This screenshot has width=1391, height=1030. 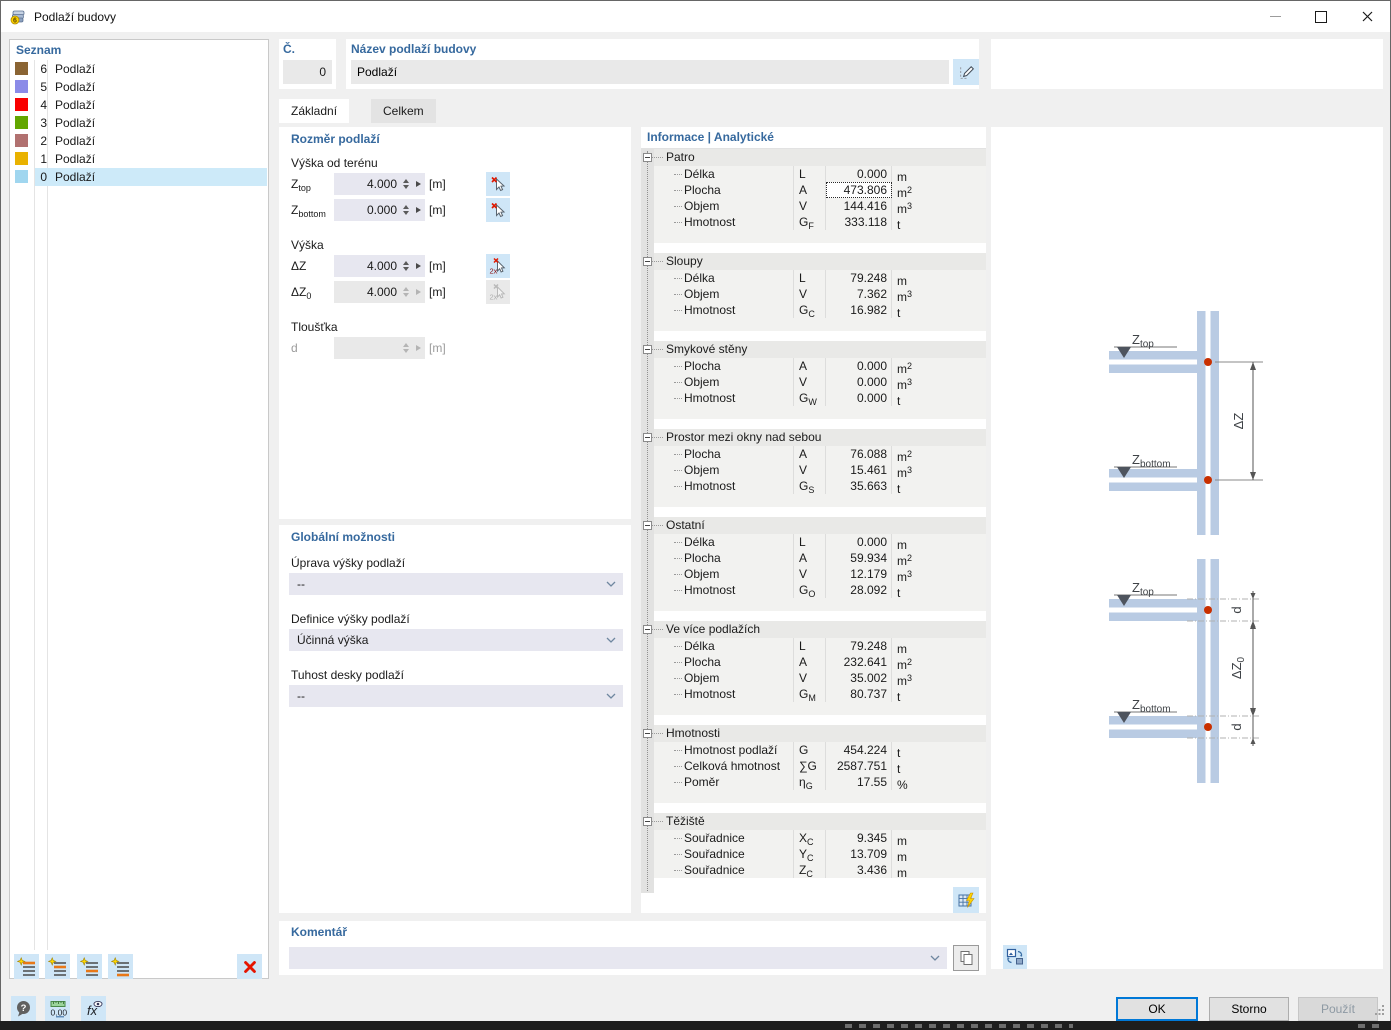 What do you see at coordinates (820, 223) in the screenshot?
I see `table-row: Hmotnost GF 333.118 t` at bounding box center [820, 223].